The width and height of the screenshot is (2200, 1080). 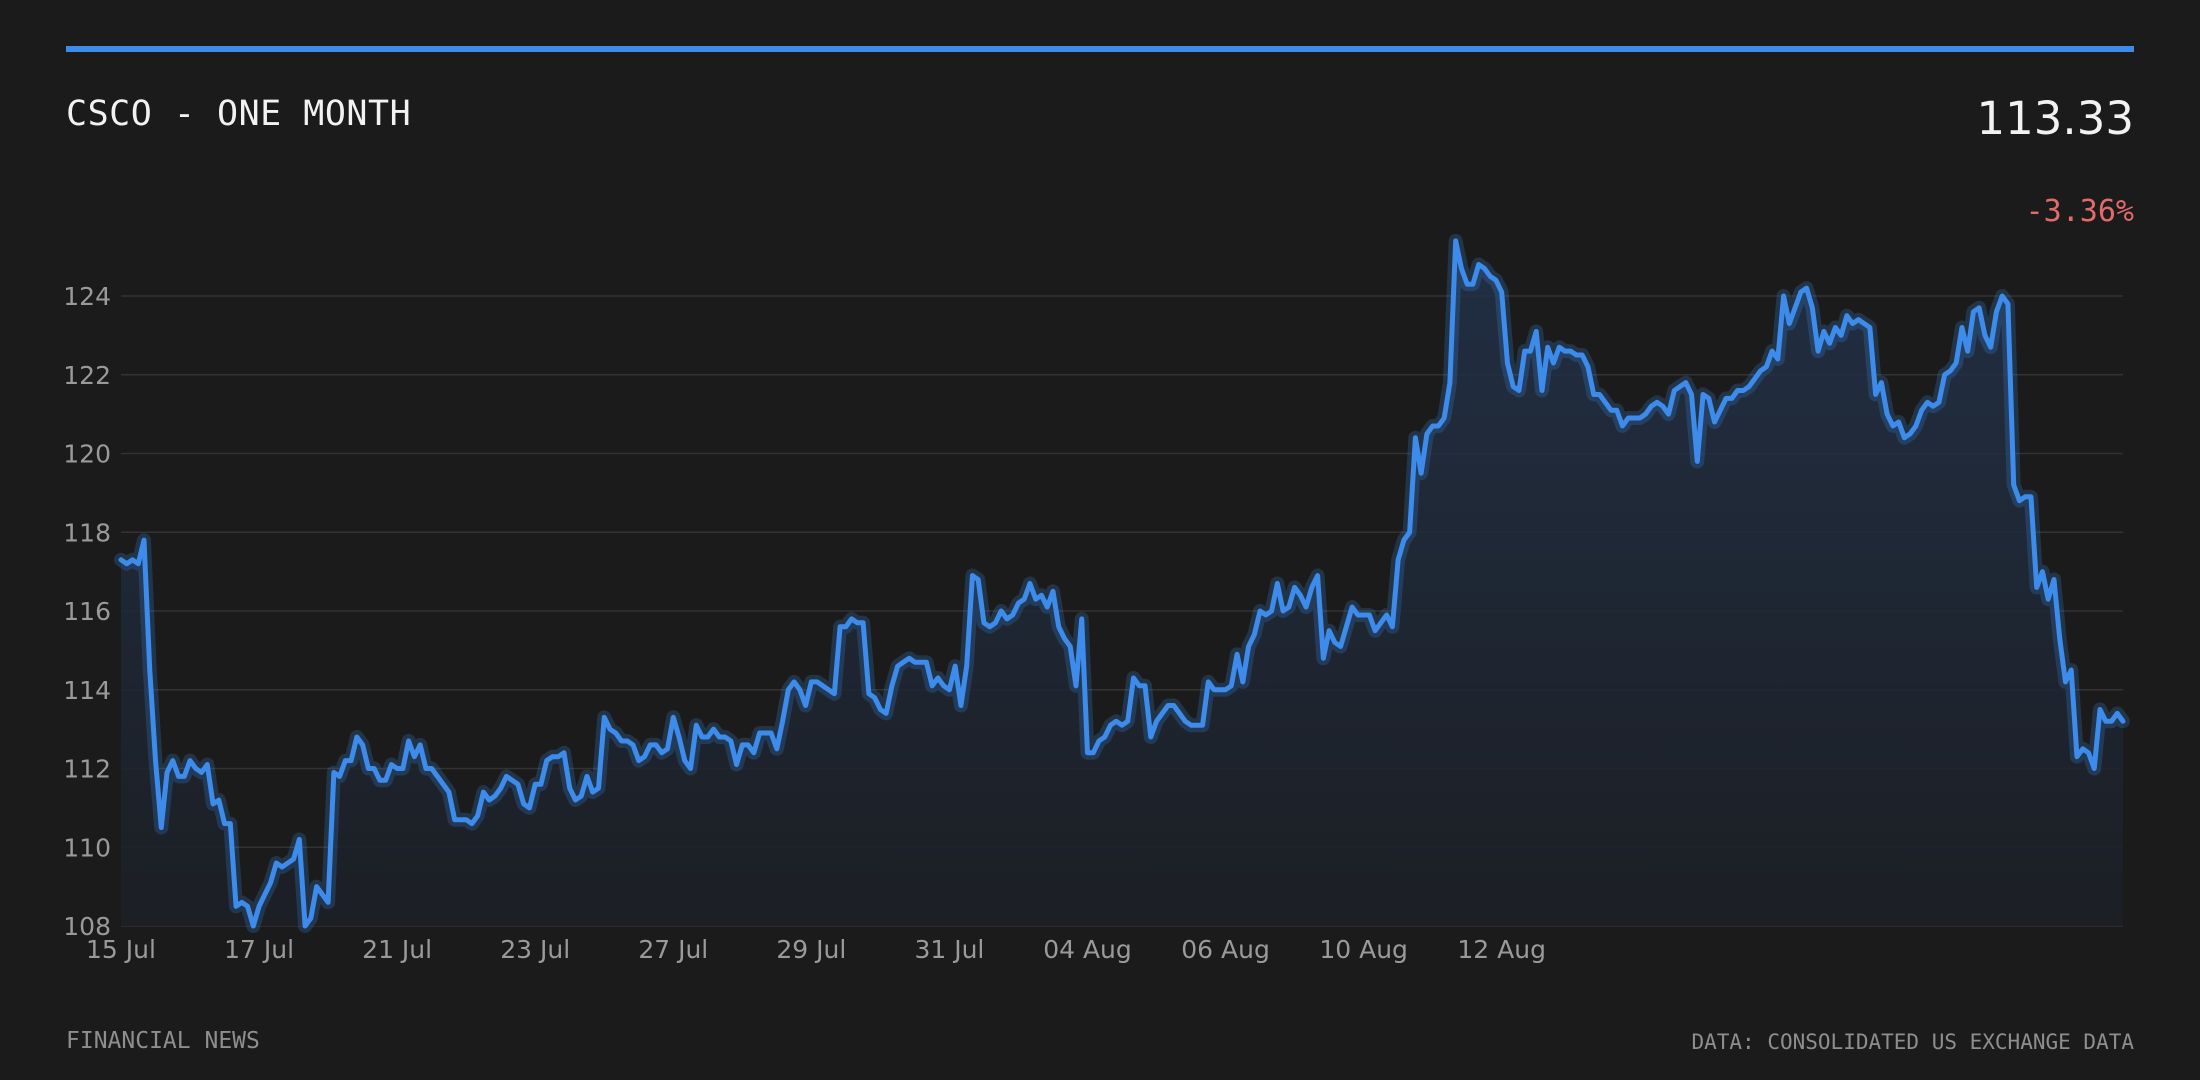 What do you see at coordinates (1087, 949) in the screenshot?
I see `x-tick-label: 04 Aug` at bounding box center [1087, 949].